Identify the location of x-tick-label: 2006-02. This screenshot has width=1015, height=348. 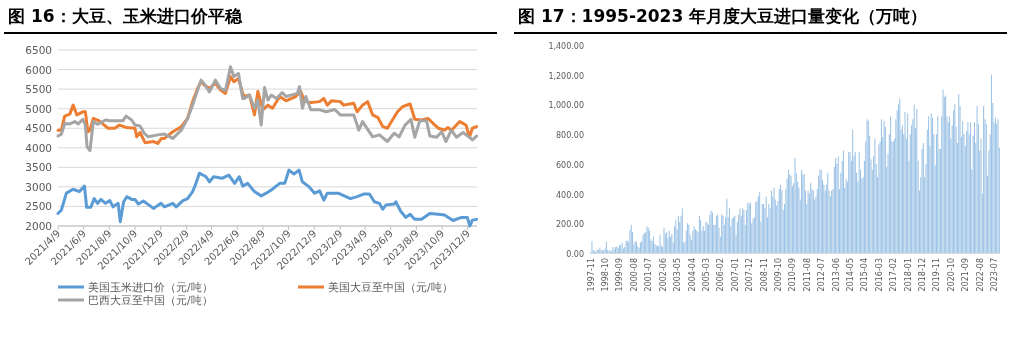
(721, 275).